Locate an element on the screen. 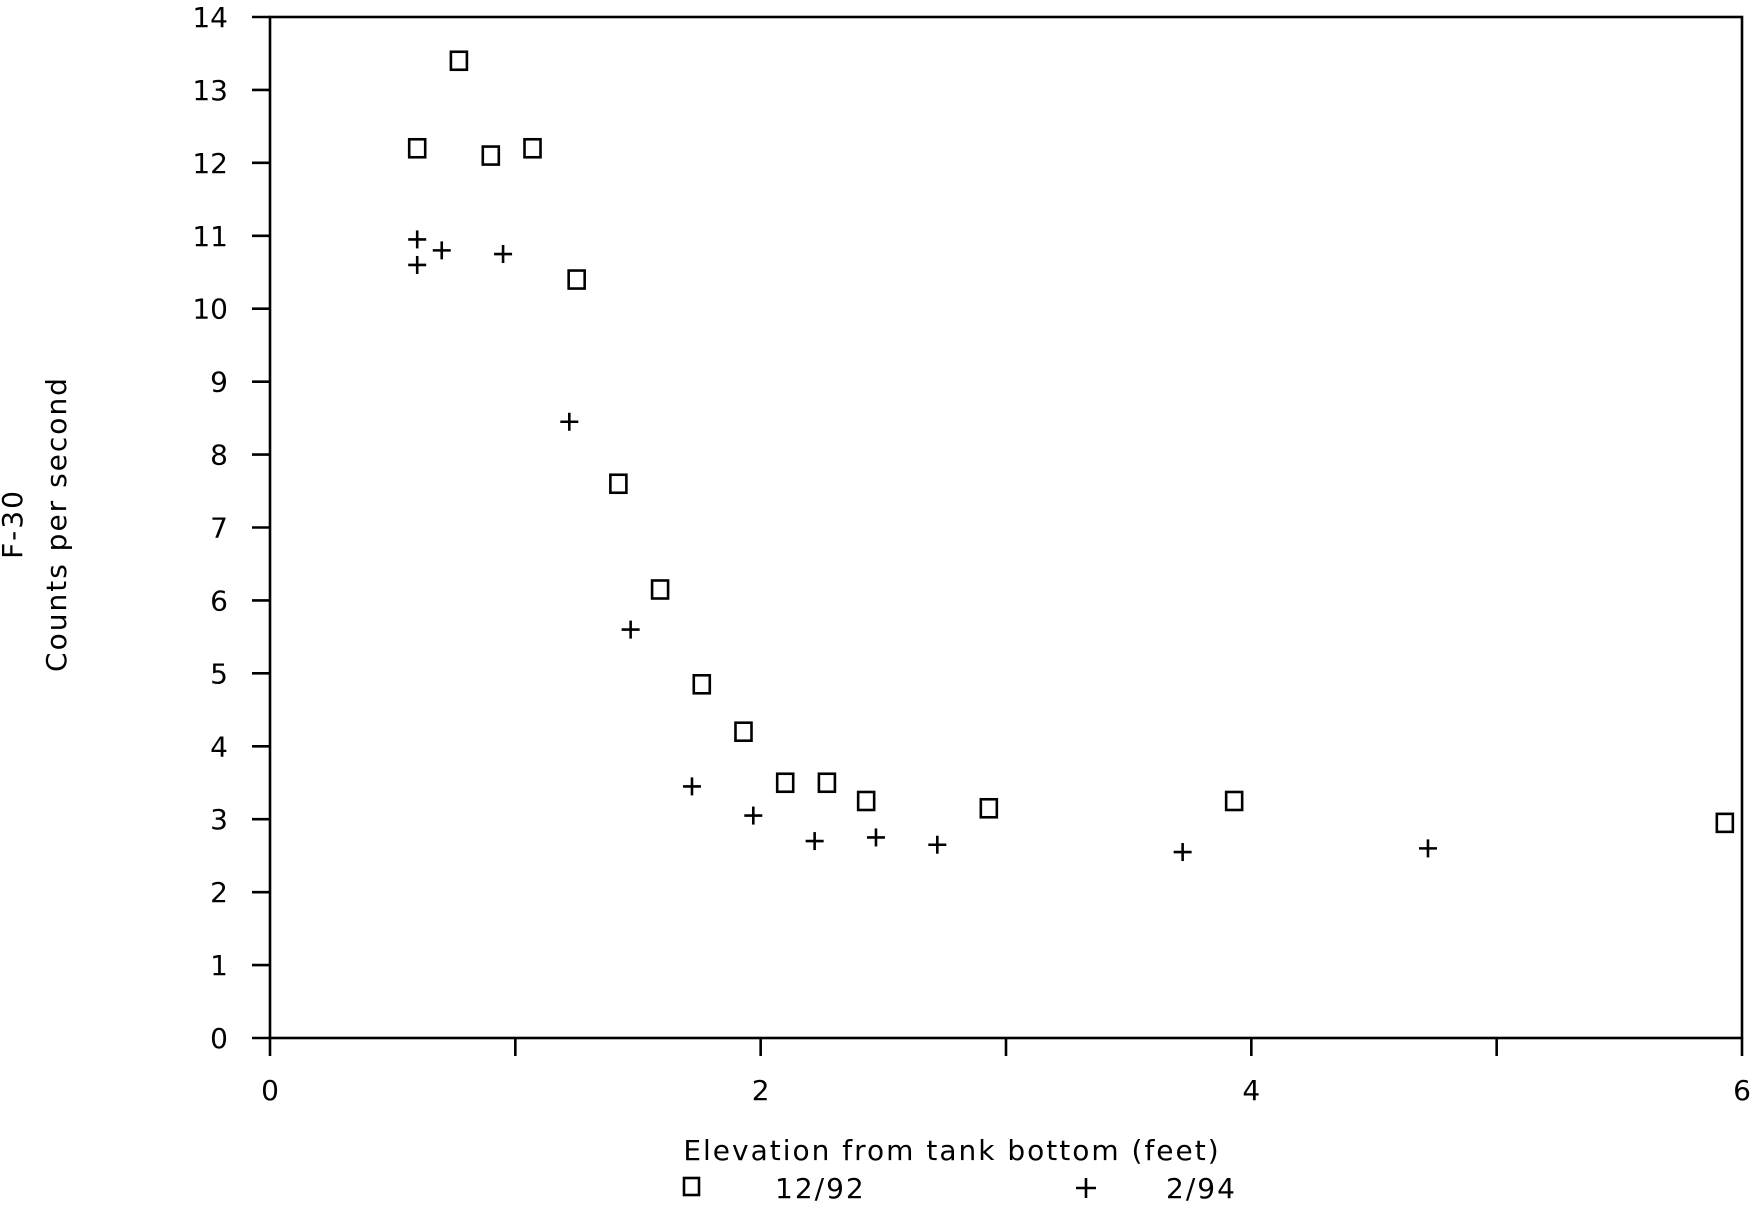  legend-label-12-92: 12/92 is located at coordinates (820, 1188).